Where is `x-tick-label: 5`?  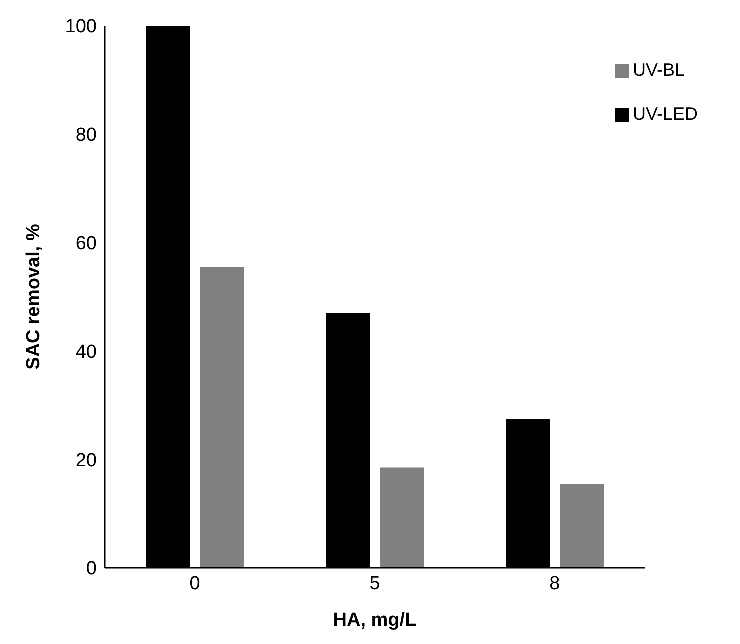
x-tick-label: 5 is located at coordinates (375, 583).